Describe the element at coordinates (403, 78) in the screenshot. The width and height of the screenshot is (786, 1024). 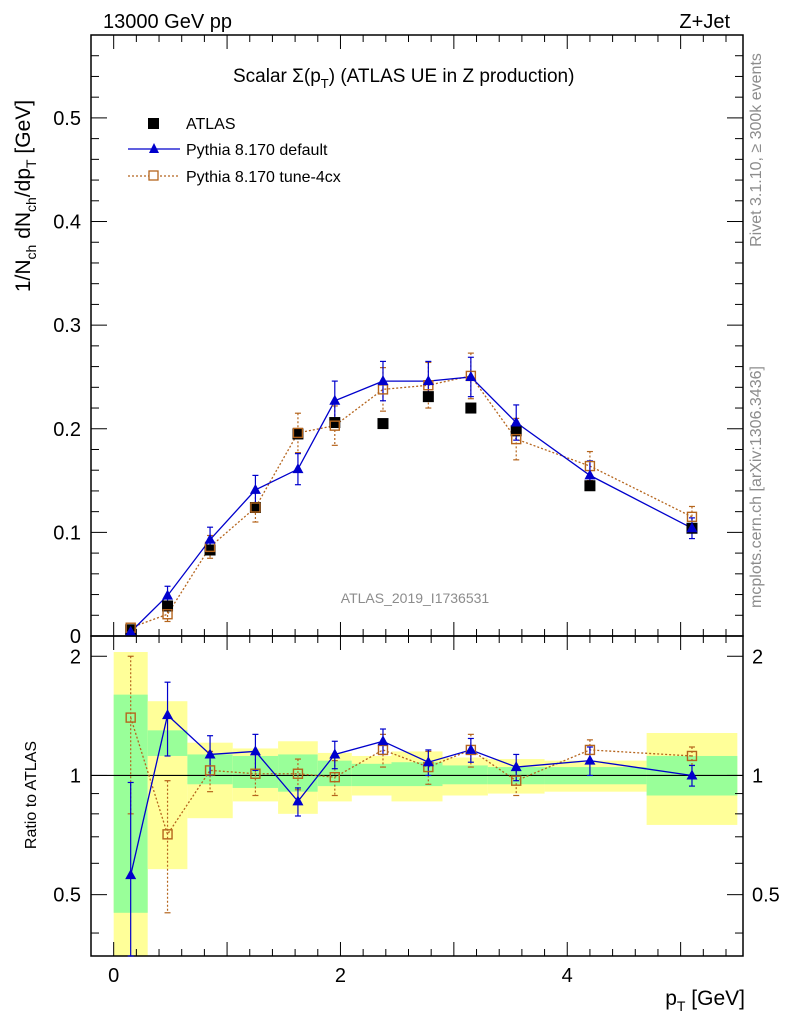
I see `plot-title: Scalar Σ(pT) (ATLAS UE in Z production)` at that location.